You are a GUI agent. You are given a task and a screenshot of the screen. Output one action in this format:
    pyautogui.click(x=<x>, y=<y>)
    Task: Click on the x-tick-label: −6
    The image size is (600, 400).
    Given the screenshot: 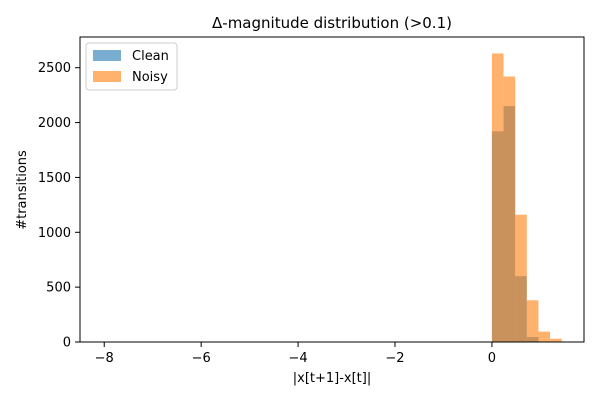 What is the action you would take?
    pyautogui.click(x=201, y=358)
    